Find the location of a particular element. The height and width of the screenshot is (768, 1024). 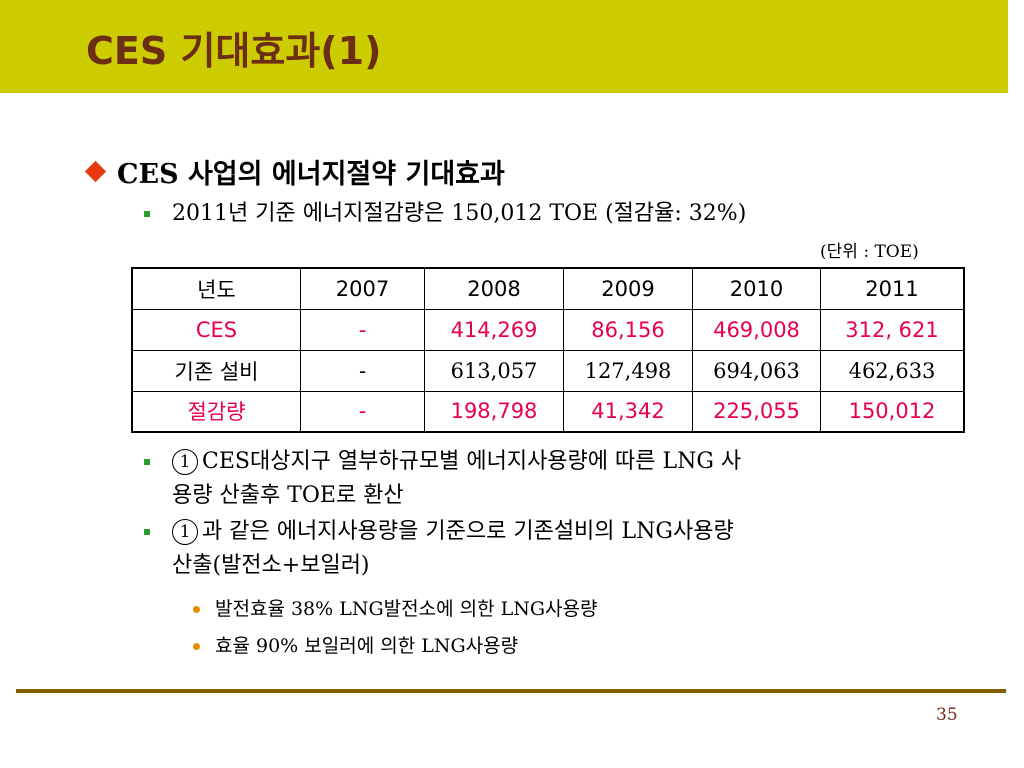

table-cell: 613,057 is located at coordinates (494, 370).